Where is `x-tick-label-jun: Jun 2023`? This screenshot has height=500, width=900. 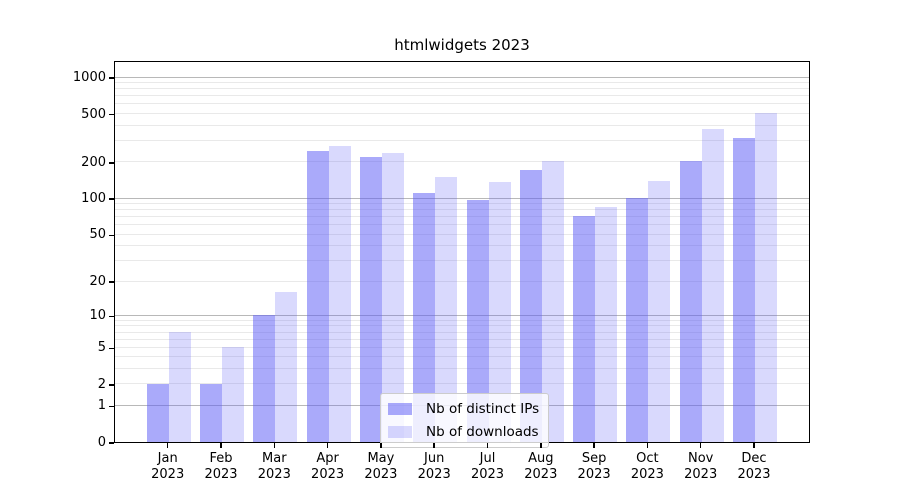
x-tick-label-jun: Jun 2023 is located at coordinates (434, 466).